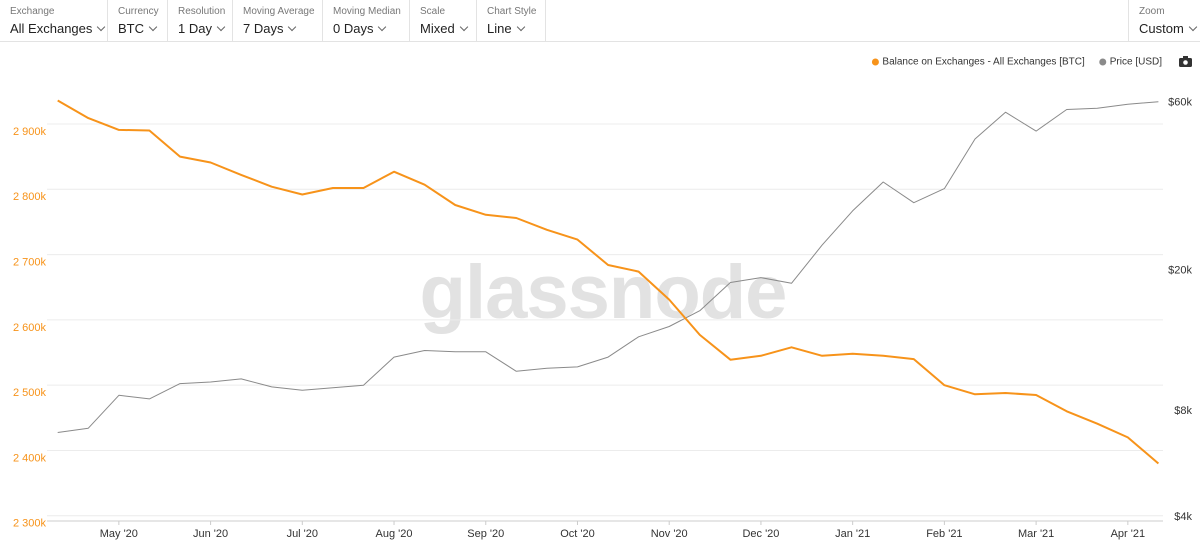 The image size is (1200, 553). What do you see at coordinates (367, 11) in the screenshot?
I see `dropdown-label: Moving Median` at bounding box center [367, 11].